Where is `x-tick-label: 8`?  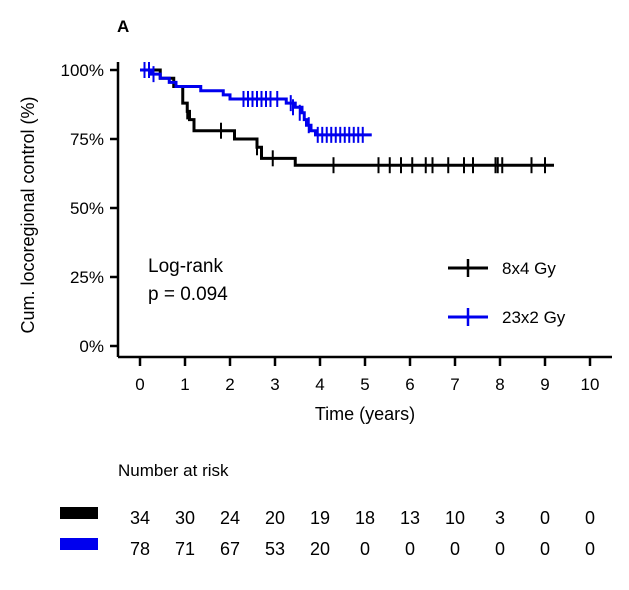 x-tick-label: 8 is located at coordinates (499, 384).